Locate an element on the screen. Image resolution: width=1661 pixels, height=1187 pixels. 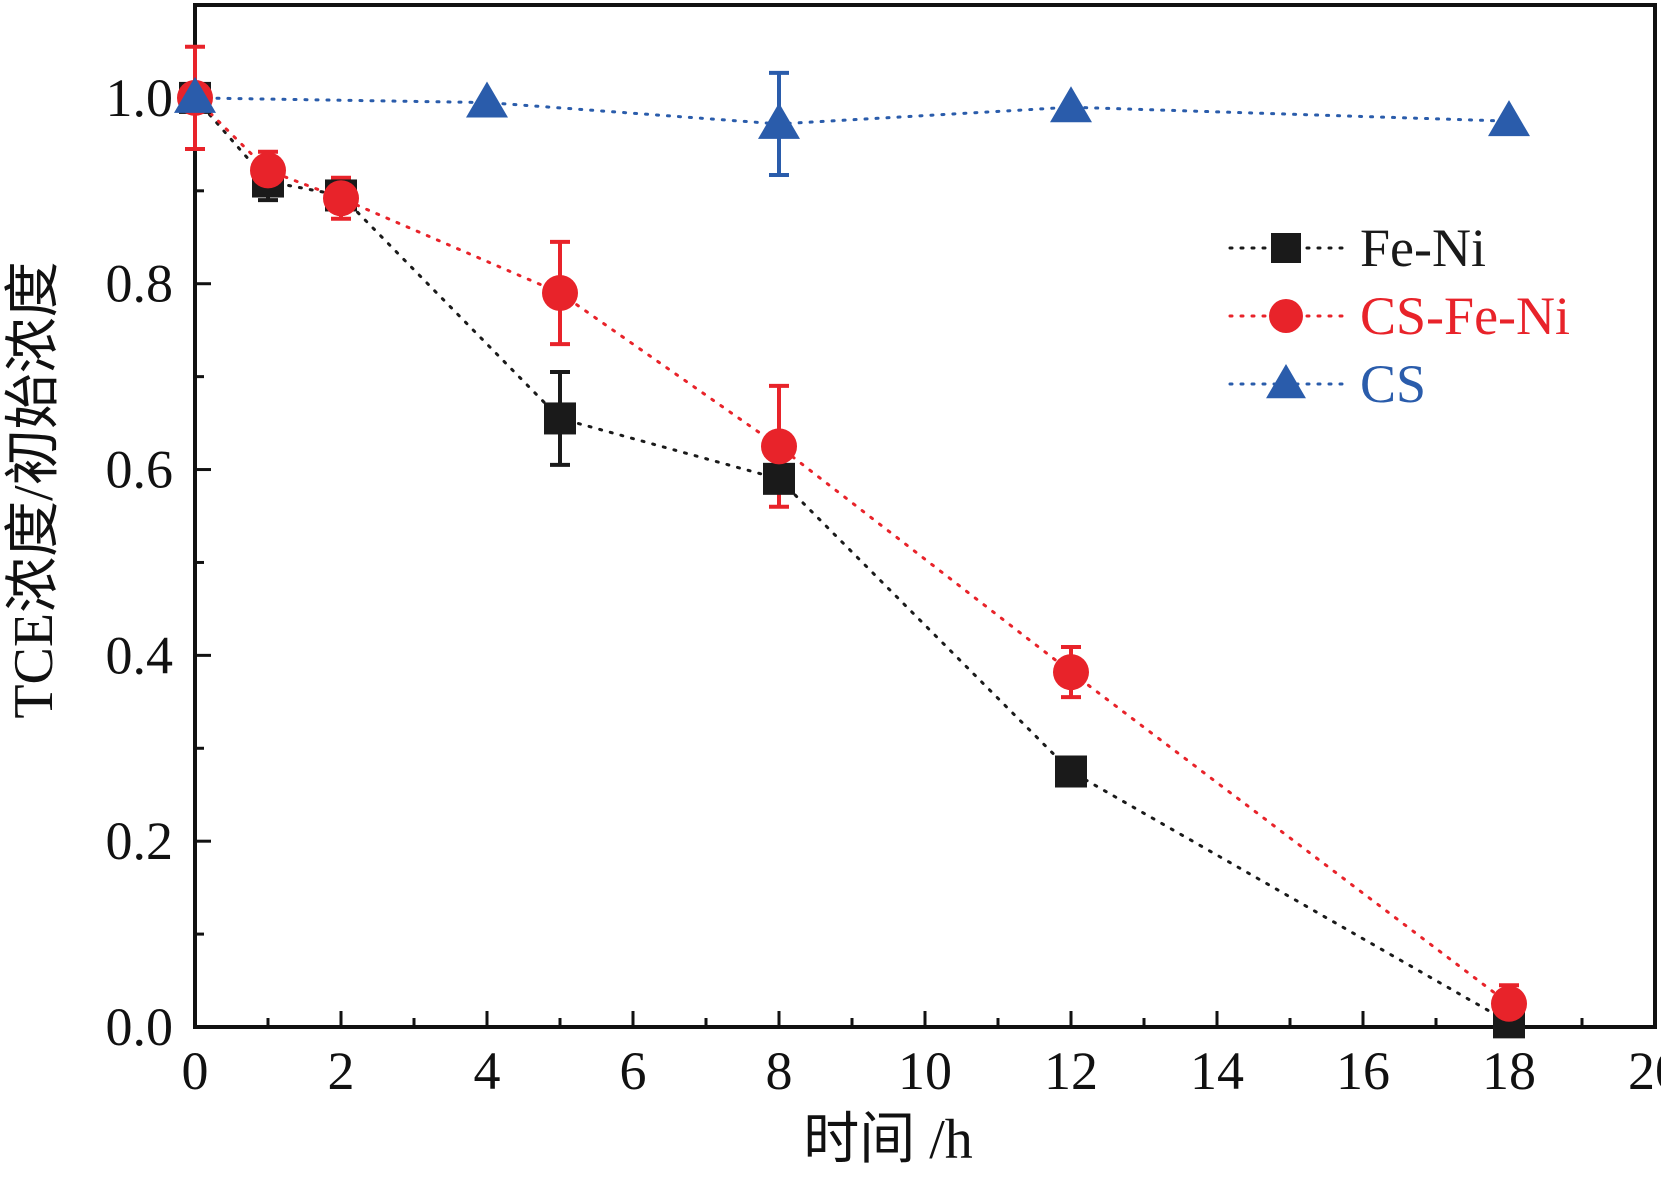
x-axis-title: 时间 /h is located at coordinates (888, 1140).